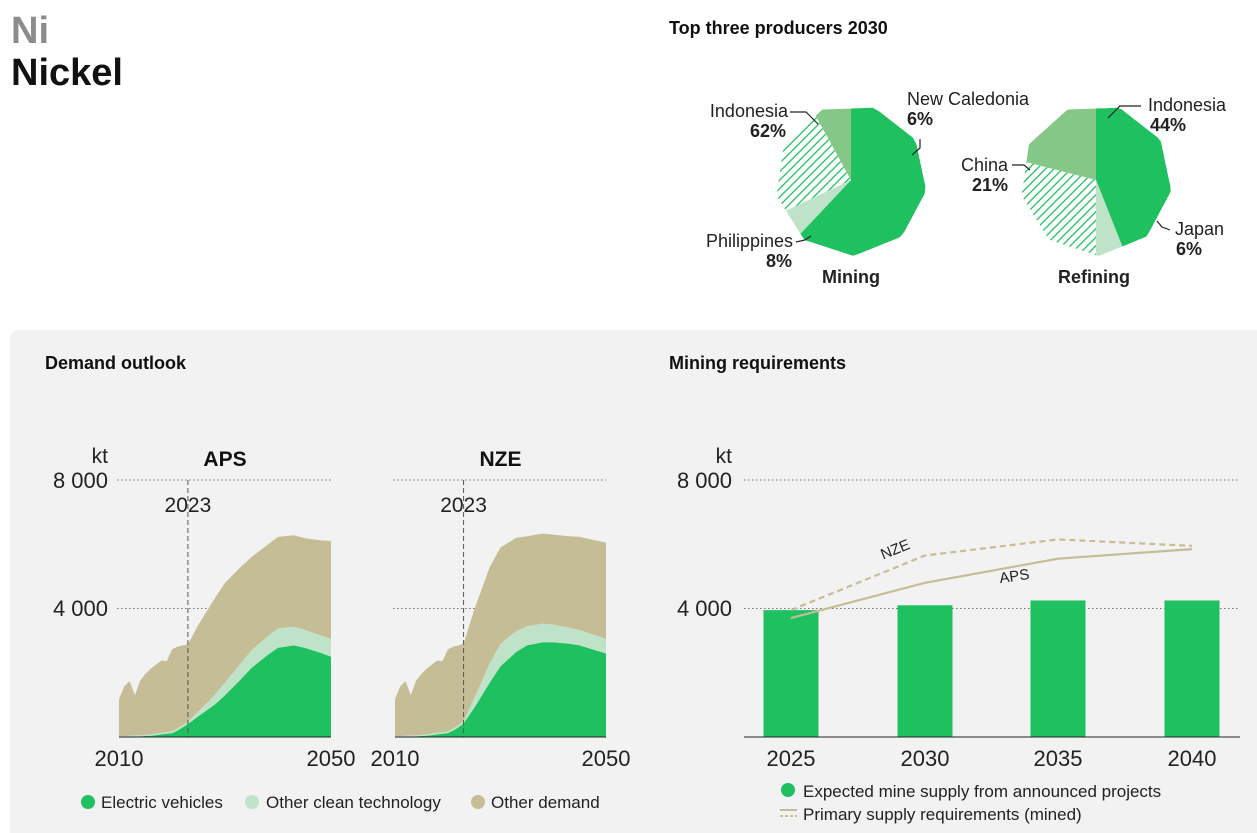  I want to click on legend-label-other-demand: Other demand, so click(545, 802).